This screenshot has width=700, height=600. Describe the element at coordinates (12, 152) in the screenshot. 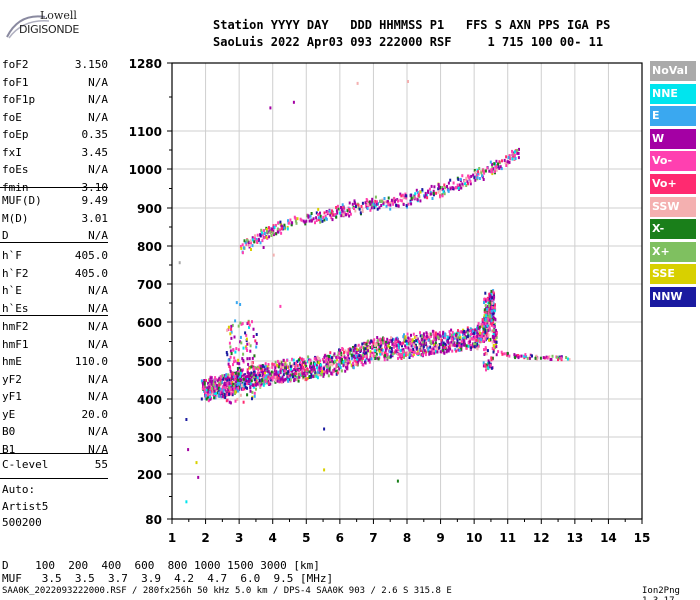

I see `param-name: fxI` at that location.